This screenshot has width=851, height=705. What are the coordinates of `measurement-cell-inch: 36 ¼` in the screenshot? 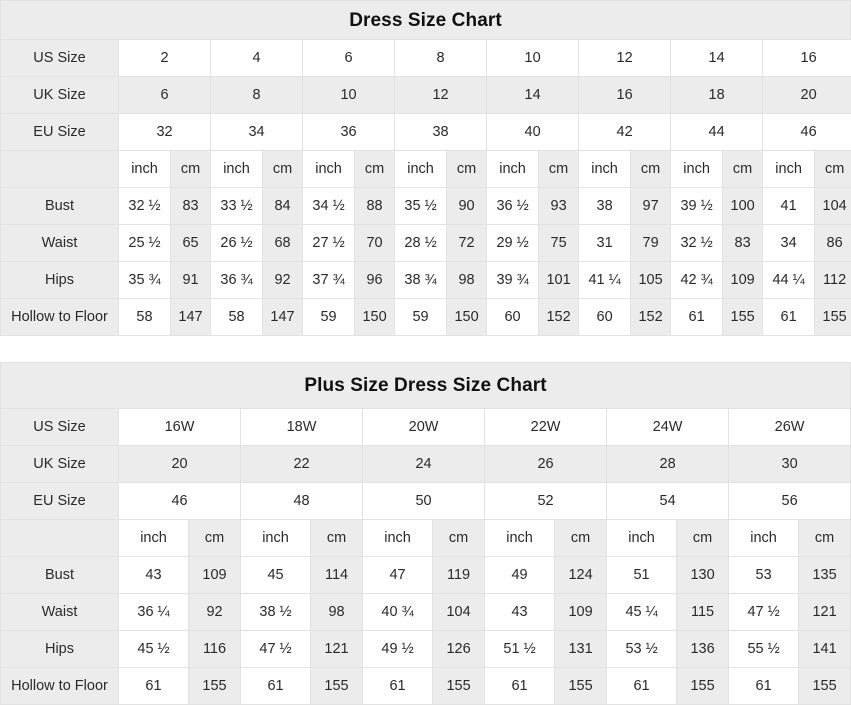 It's located at (154, 612).